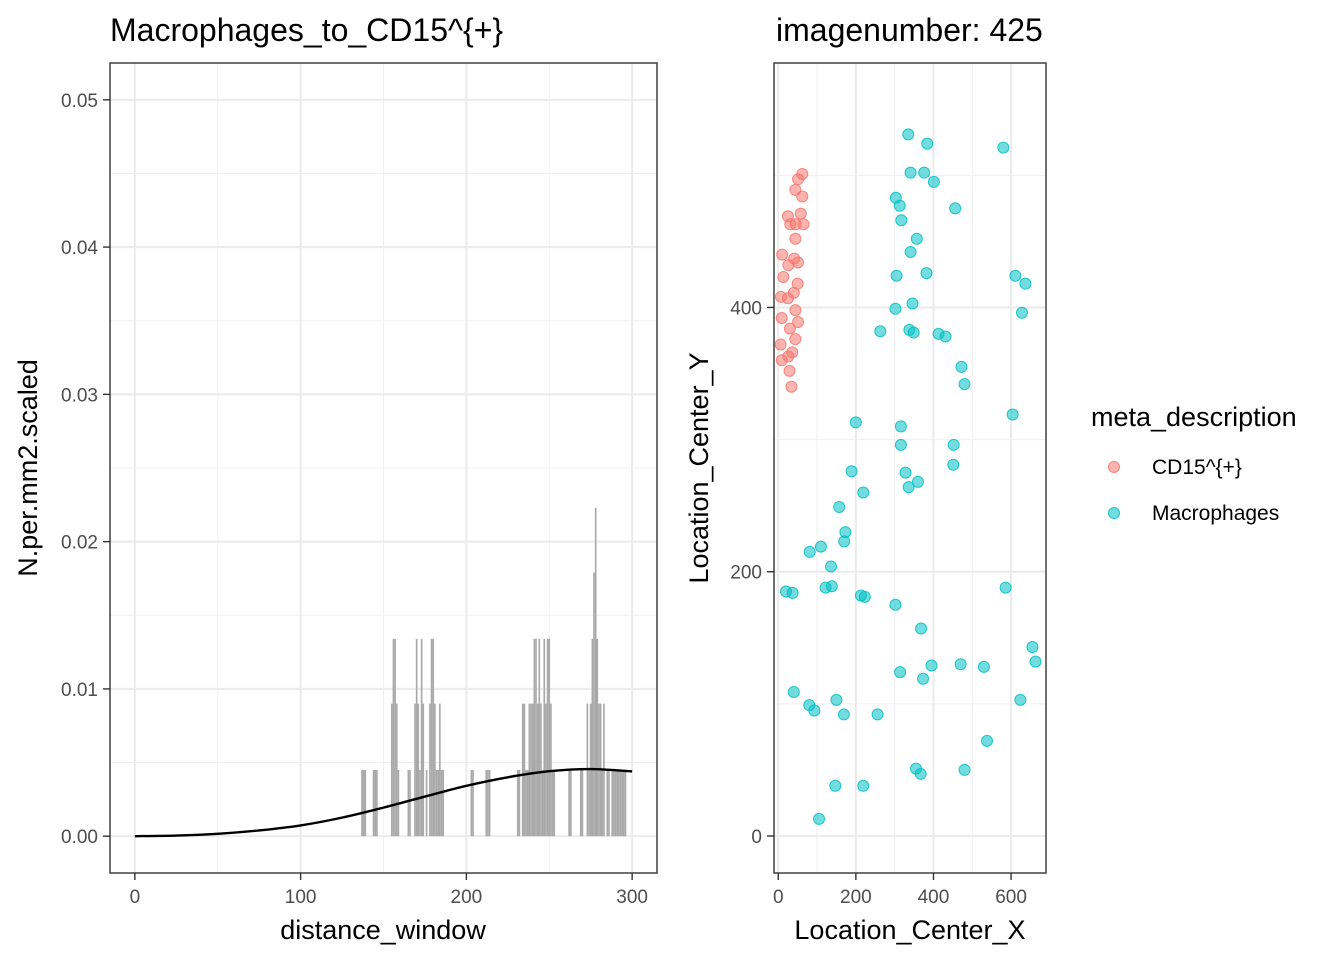 This screenshot has width=1344, height=960. What do you see at coordinates (1114, 467) in the screenshot?
I see `legend-key-cd15` at bounding box center [1114, 467].